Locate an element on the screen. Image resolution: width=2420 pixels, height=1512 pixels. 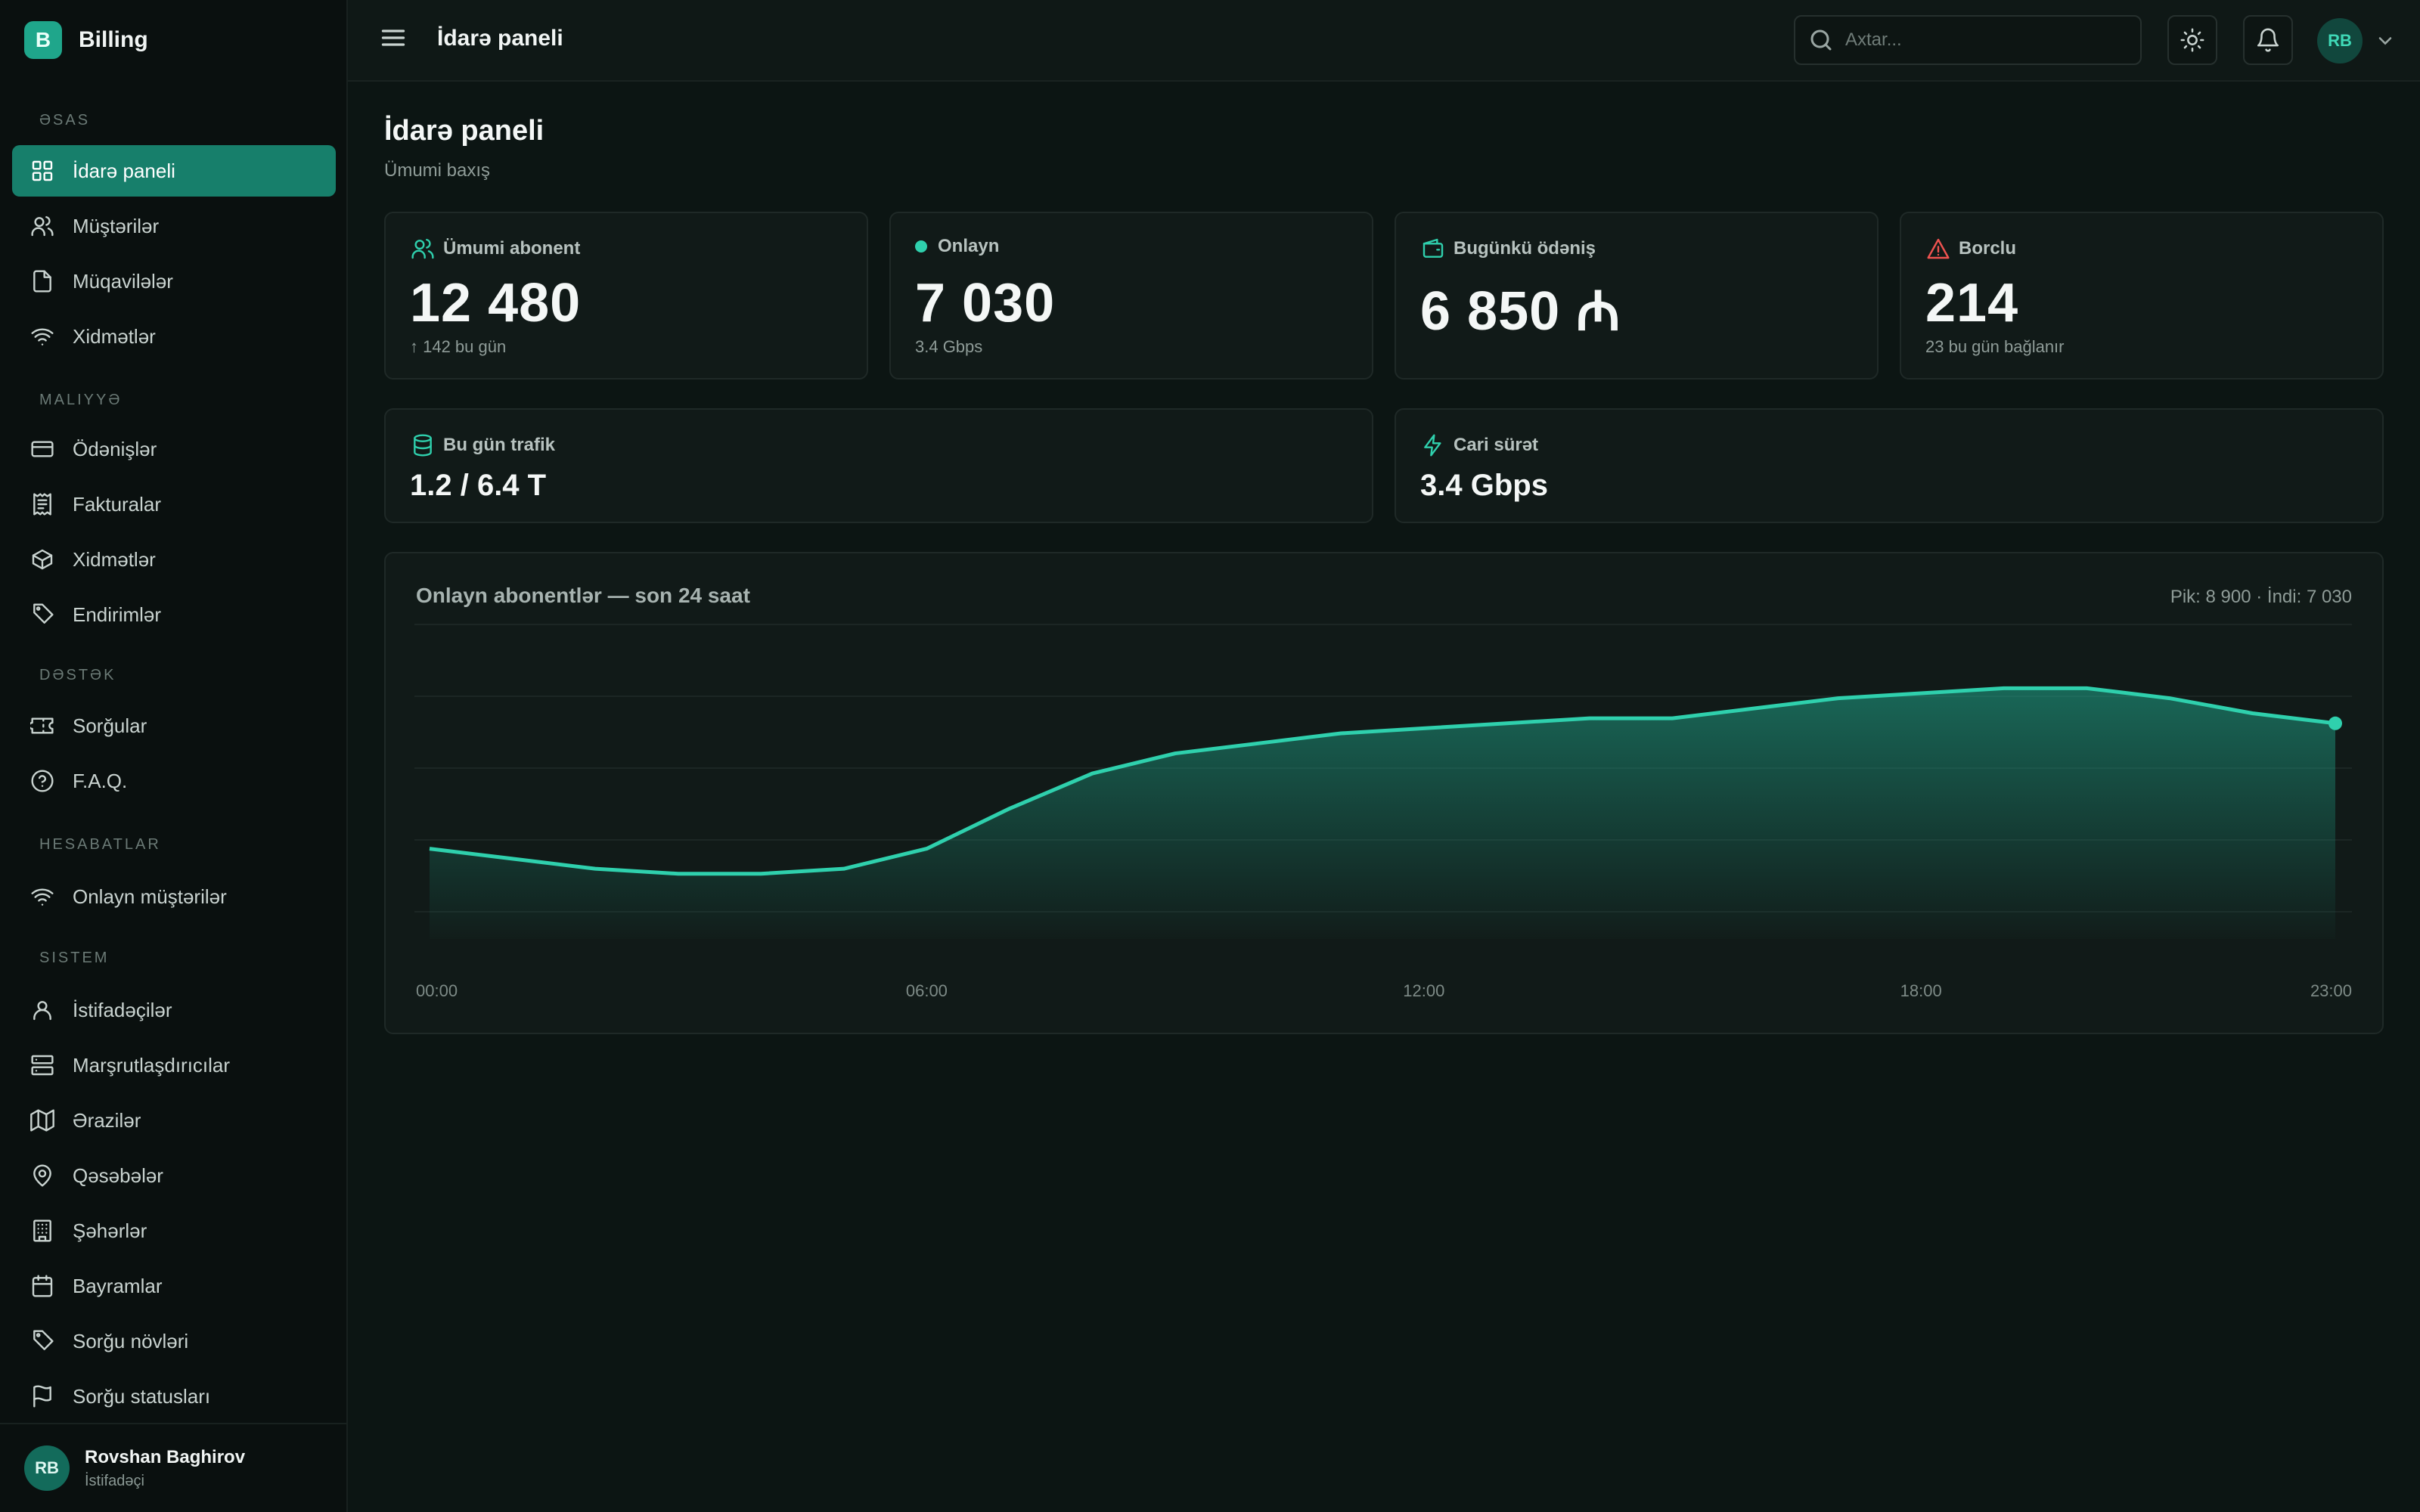
notifications-button is located at coordinates (2268, 40).